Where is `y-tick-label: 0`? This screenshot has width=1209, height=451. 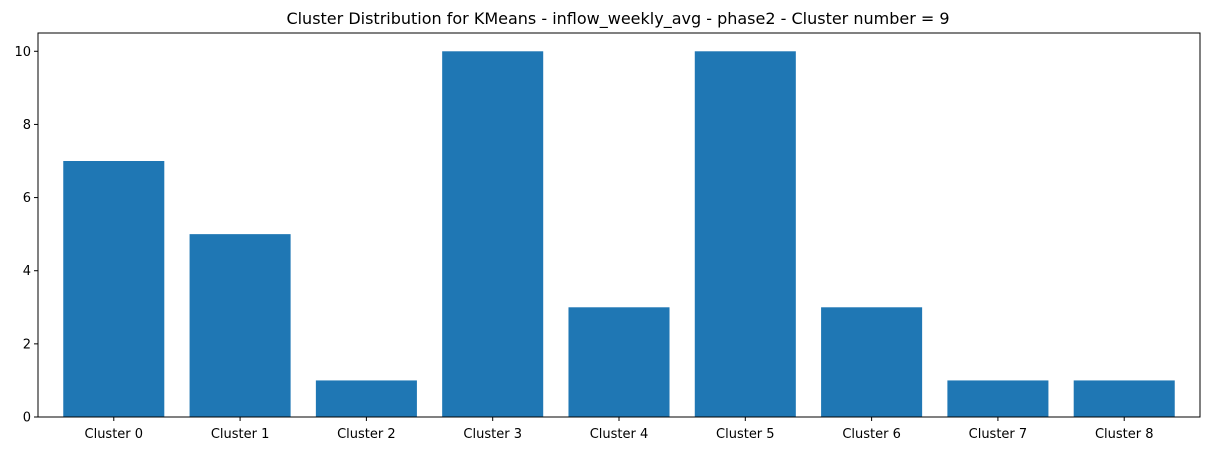 y-tick-label: 0 is located at coordinates (27, 418).